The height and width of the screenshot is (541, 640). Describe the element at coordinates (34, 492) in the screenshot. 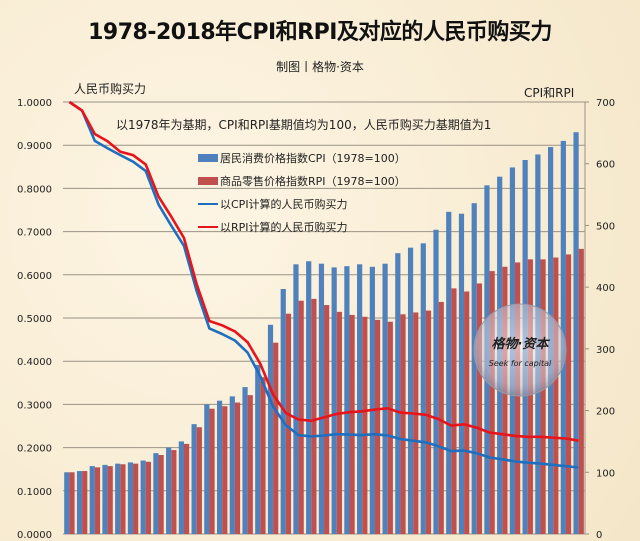

I see `left-tick-label: 0.1000` at that location.